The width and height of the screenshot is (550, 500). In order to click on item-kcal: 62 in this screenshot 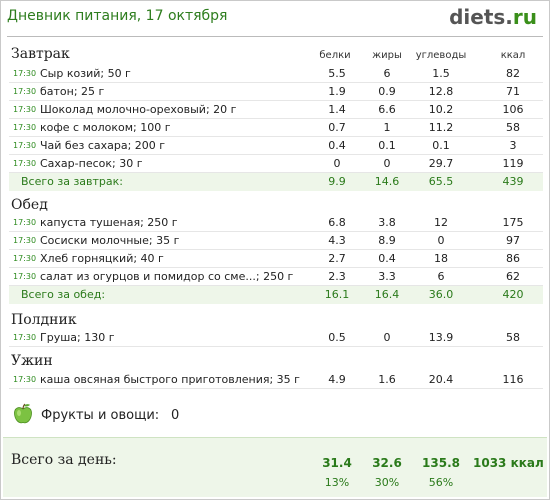, I will do `click(513, 276)`.